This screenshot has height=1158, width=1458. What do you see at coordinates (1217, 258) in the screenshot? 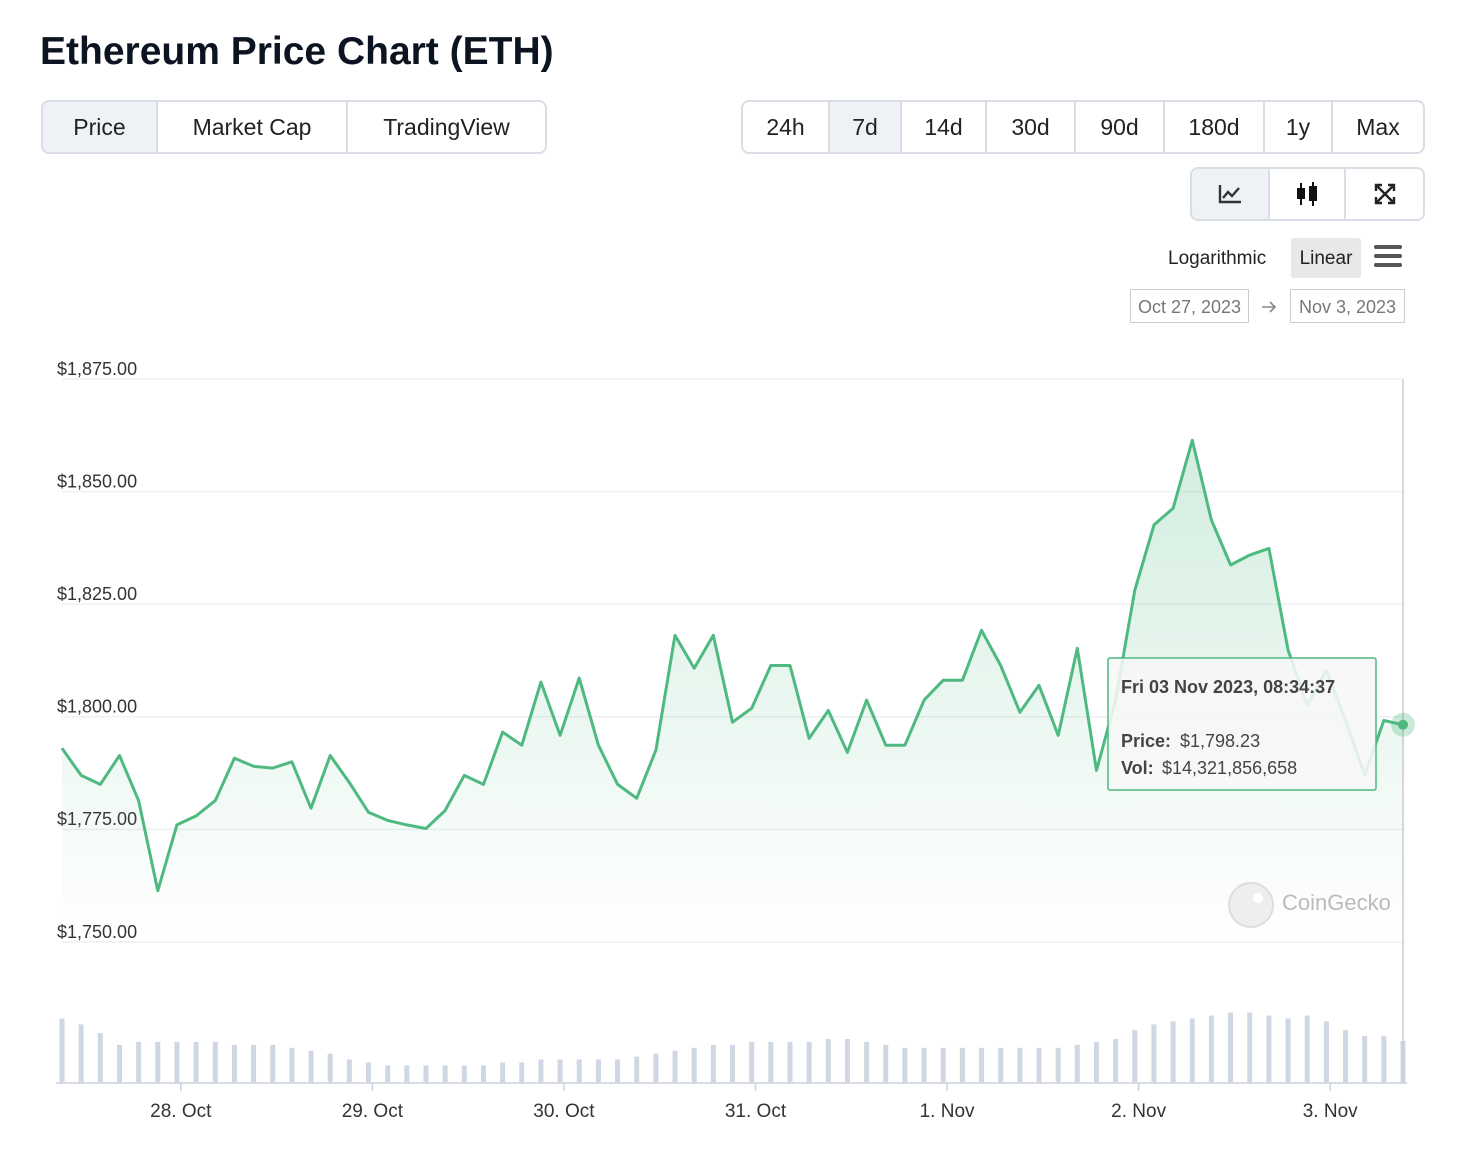
I see `log-option: Logarithmic` at bounding box center [1217, 258].